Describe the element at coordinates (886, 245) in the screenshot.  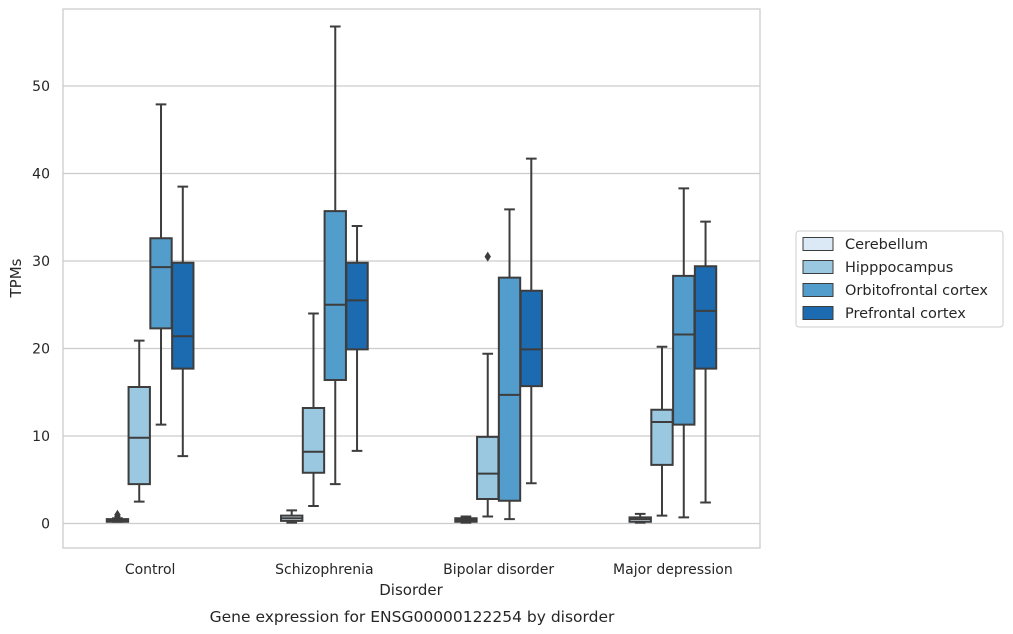
I see `legend-label: Cerebellum` at that location.